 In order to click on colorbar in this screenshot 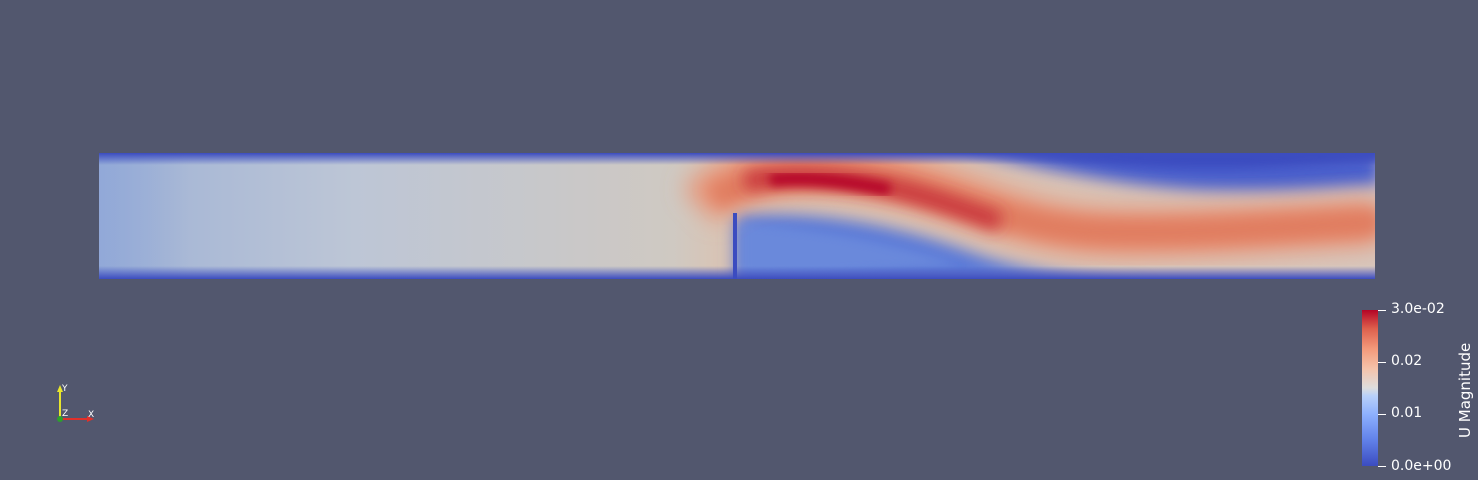, I will do `click(1370, 388)`.